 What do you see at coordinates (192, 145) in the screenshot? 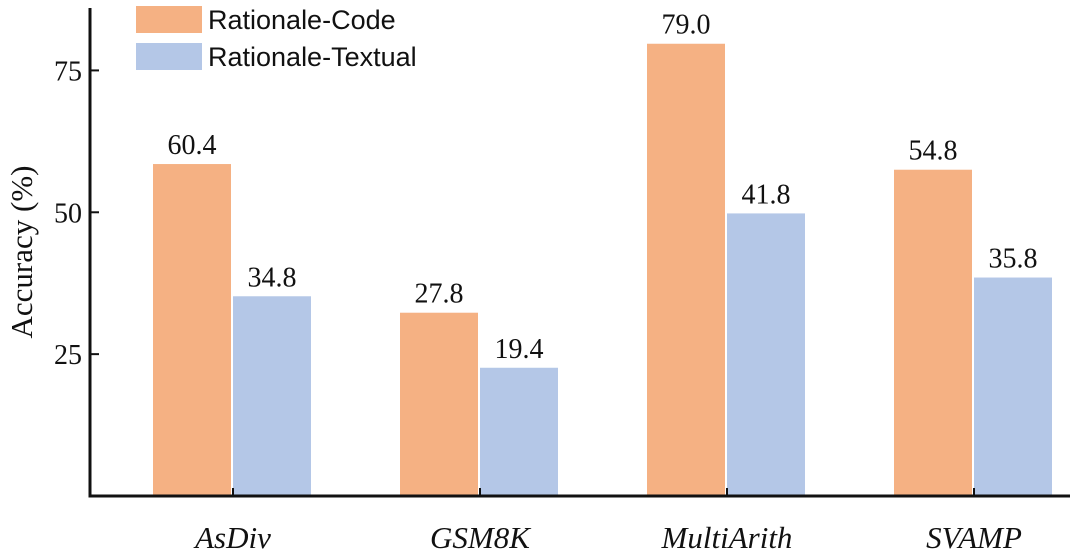
I see `data-label: 60.4` at bounding box center [192, 145].